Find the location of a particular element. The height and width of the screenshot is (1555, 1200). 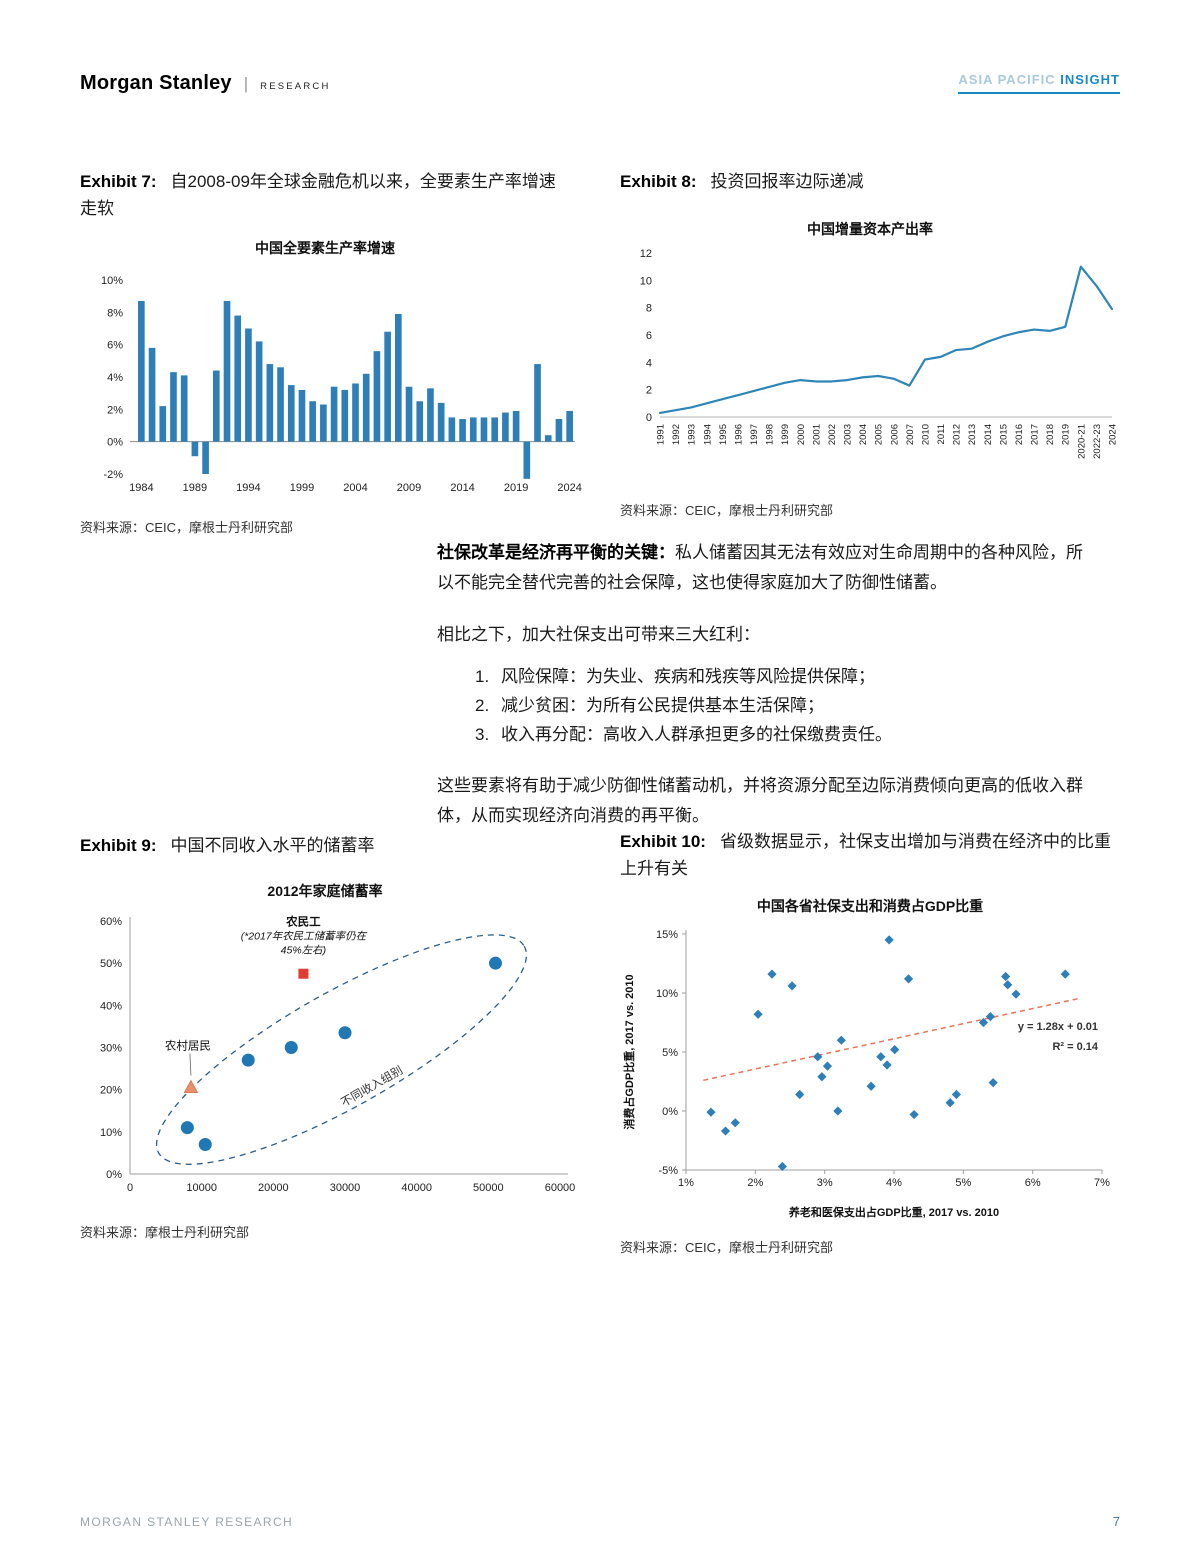

list-item: 1. 风险保障：为失业、疾病和残疾等风险提供保障； is located at coordinates (786, 676).